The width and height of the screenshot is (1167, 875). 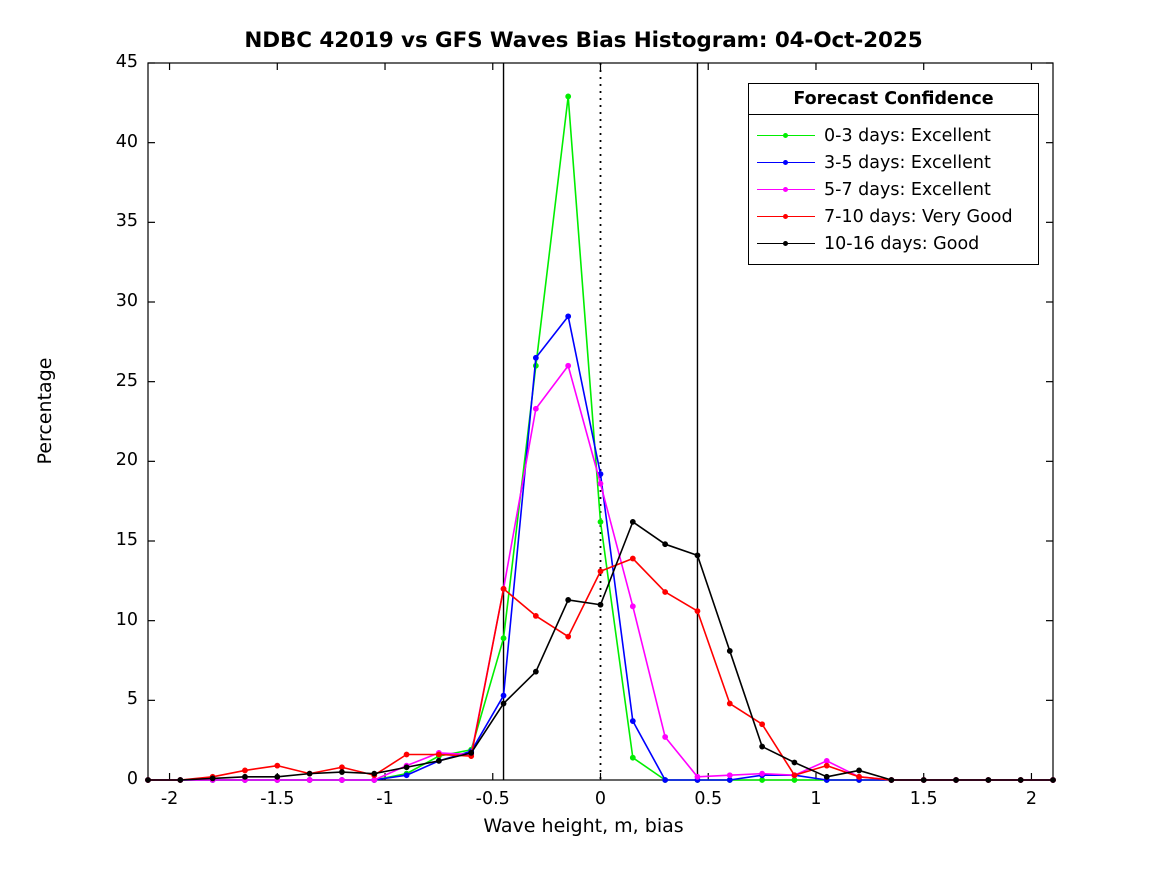 What do you see at coordinates (132, 779) in the screenshot?
I see `y-tick-label: 0` at bounding box center [132, 779].